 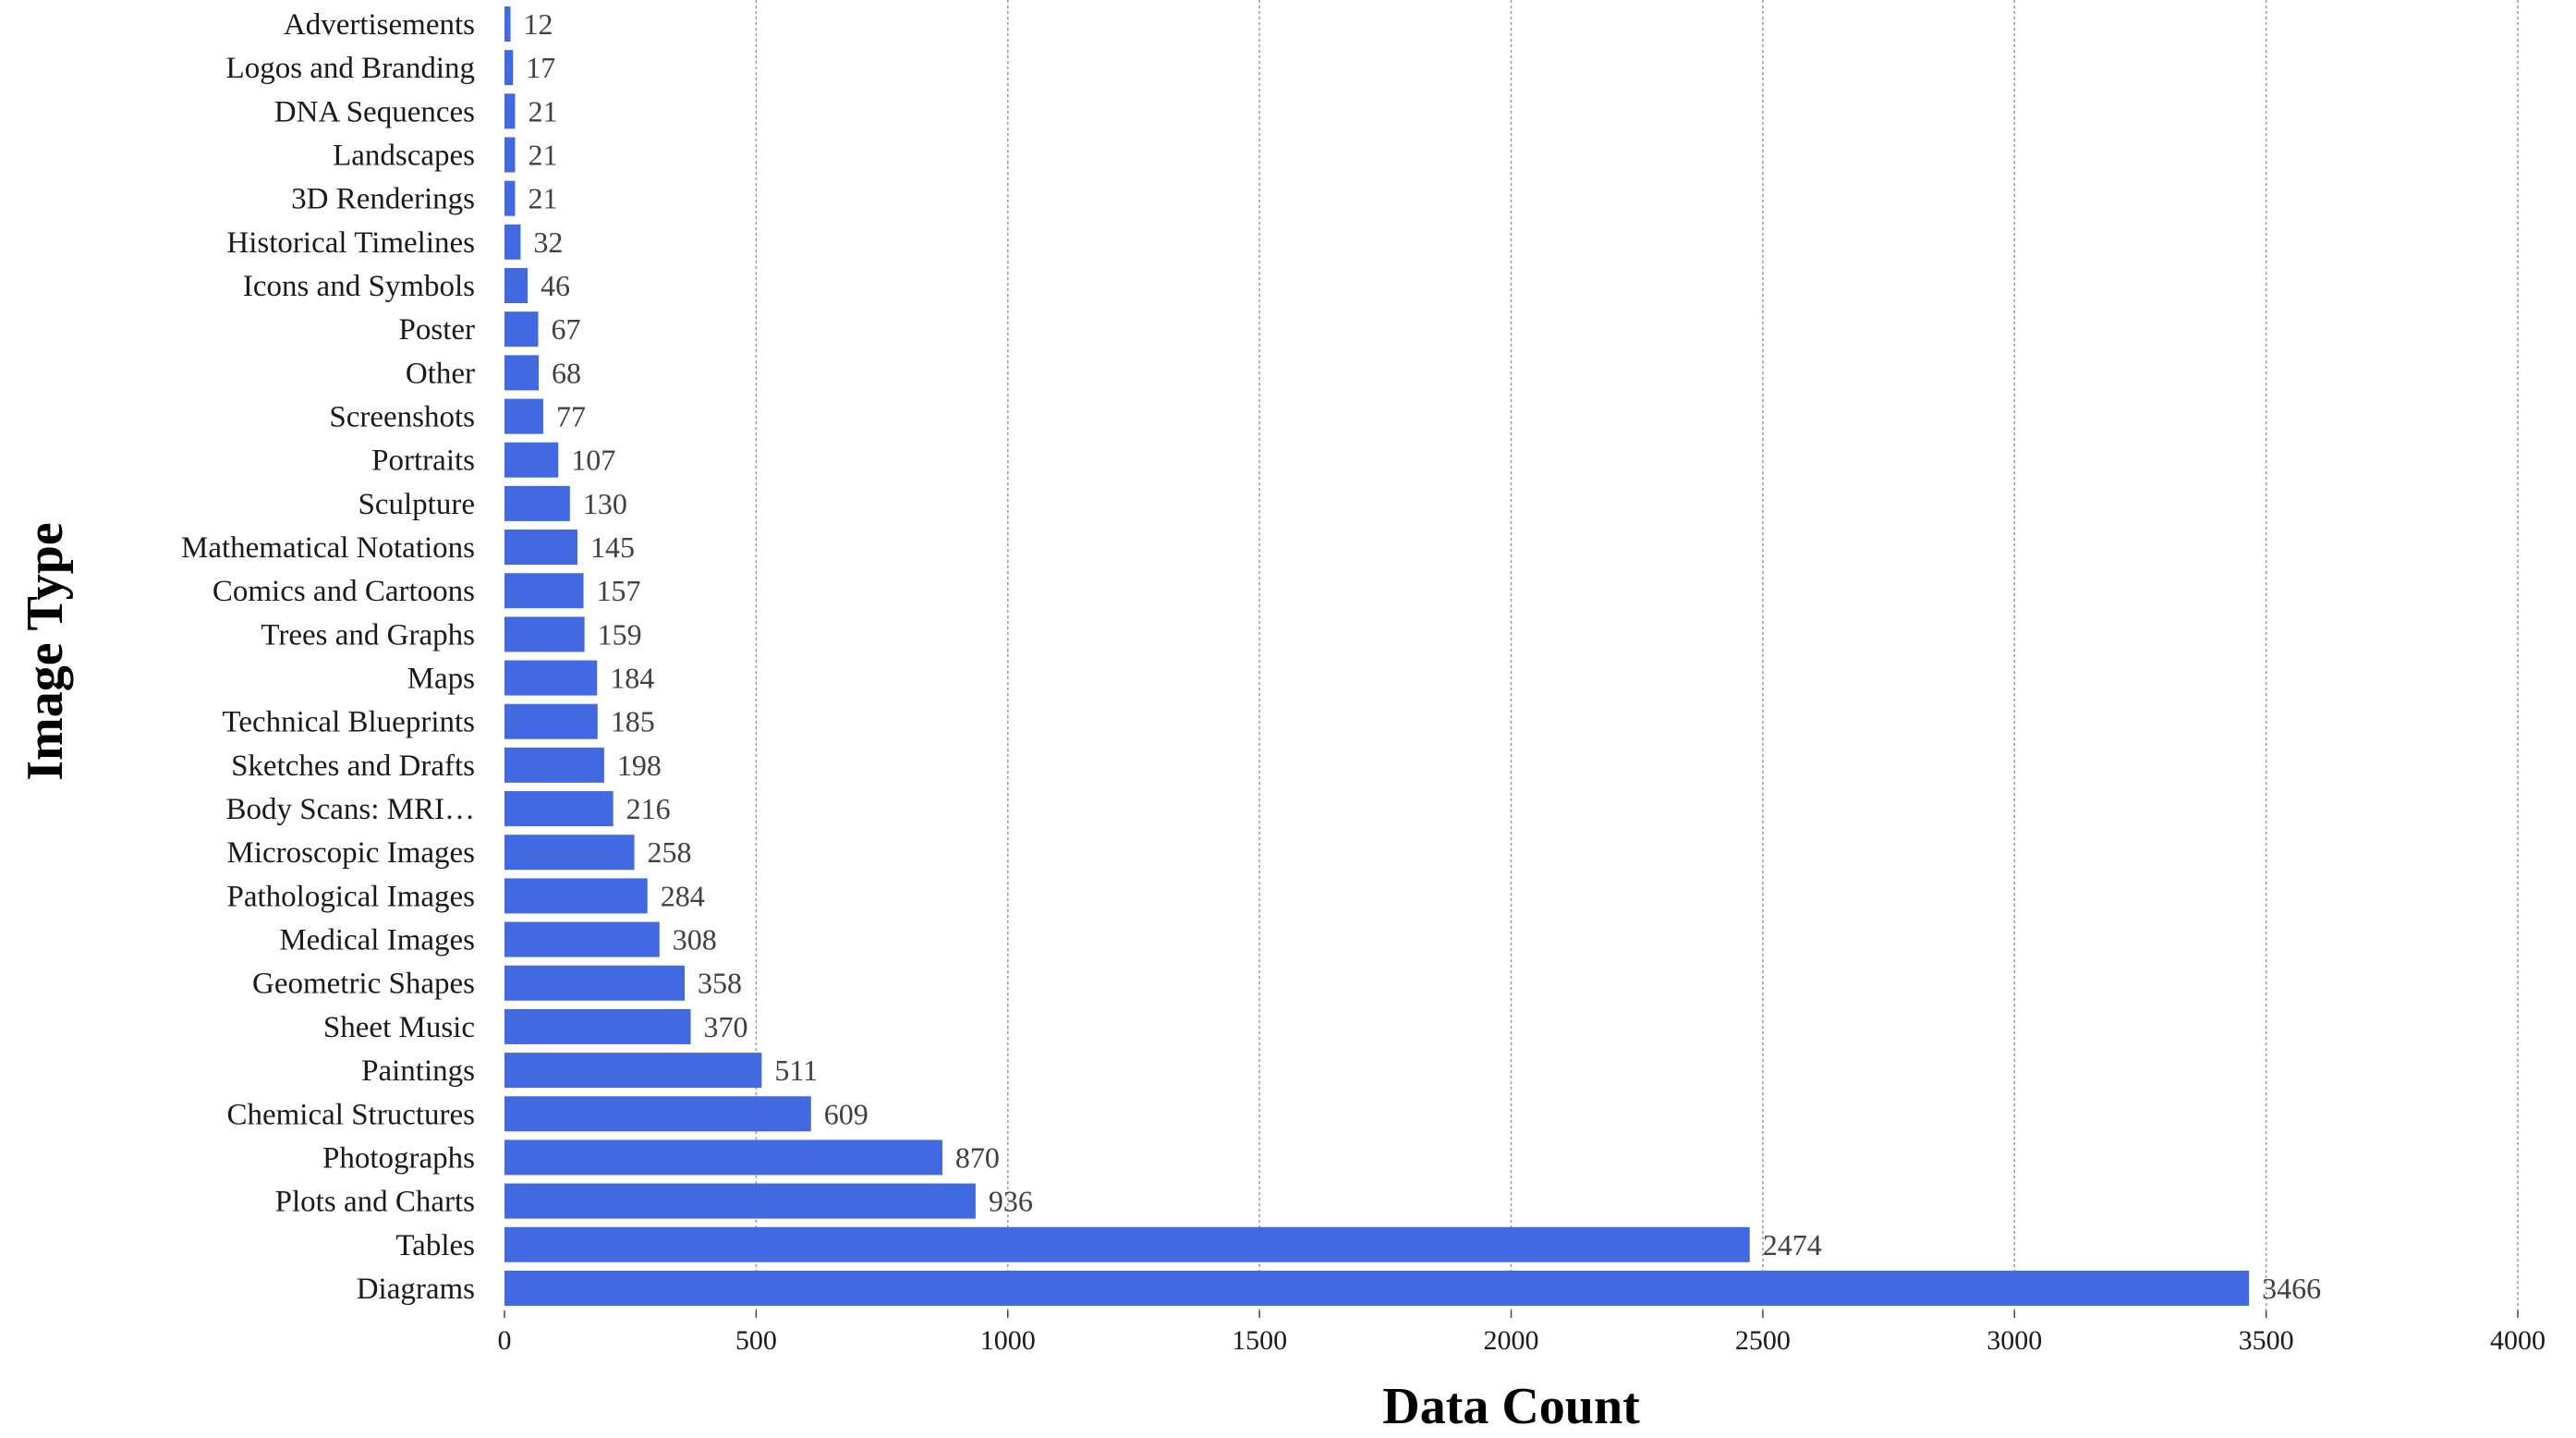 I want to click on value-label: 145, so click(x=612, y=547).